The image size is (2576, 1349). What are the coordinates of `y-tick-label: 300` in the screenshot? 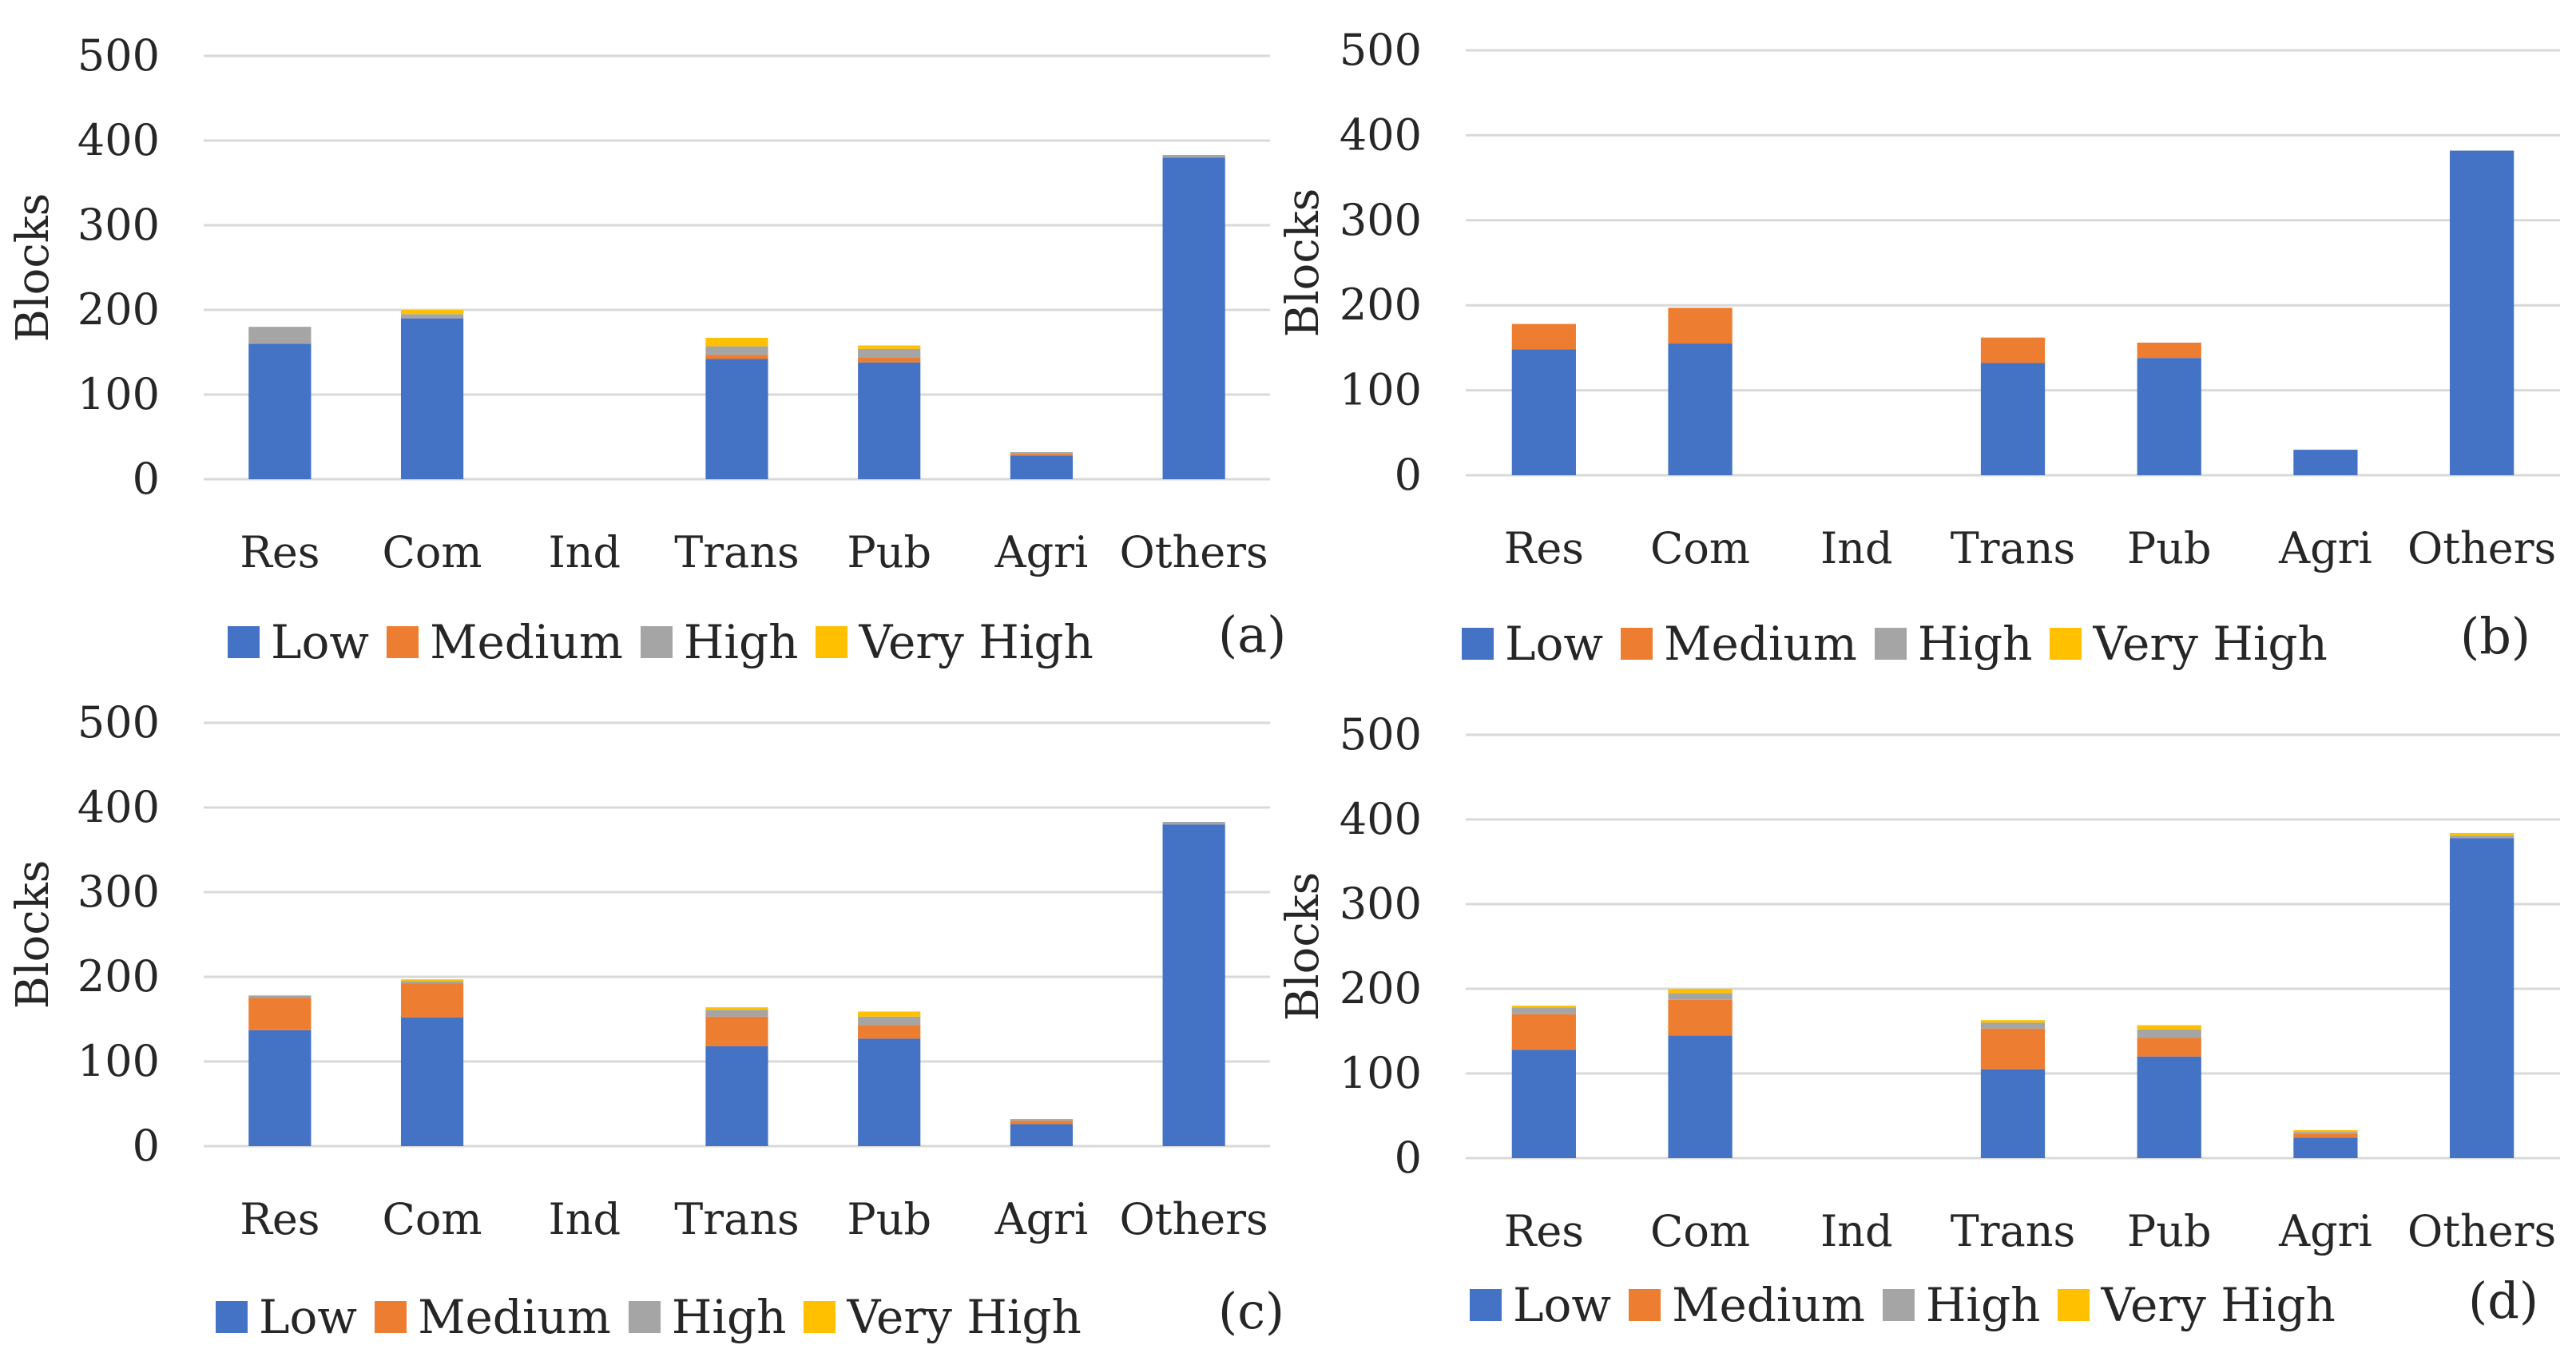 It's located at (1381, 220).